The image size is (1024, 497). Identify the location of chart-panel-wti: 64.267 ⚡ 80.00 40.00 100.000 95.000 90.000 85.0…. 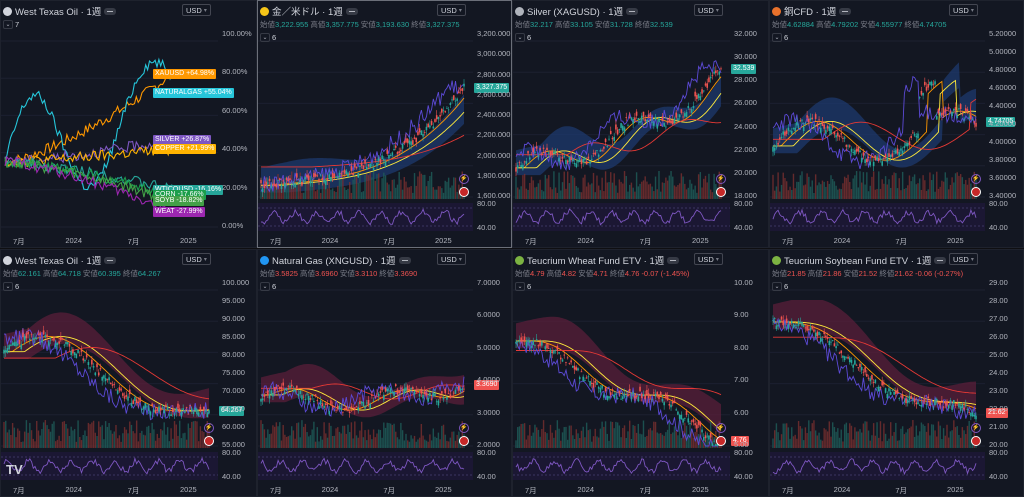
(128, 373).